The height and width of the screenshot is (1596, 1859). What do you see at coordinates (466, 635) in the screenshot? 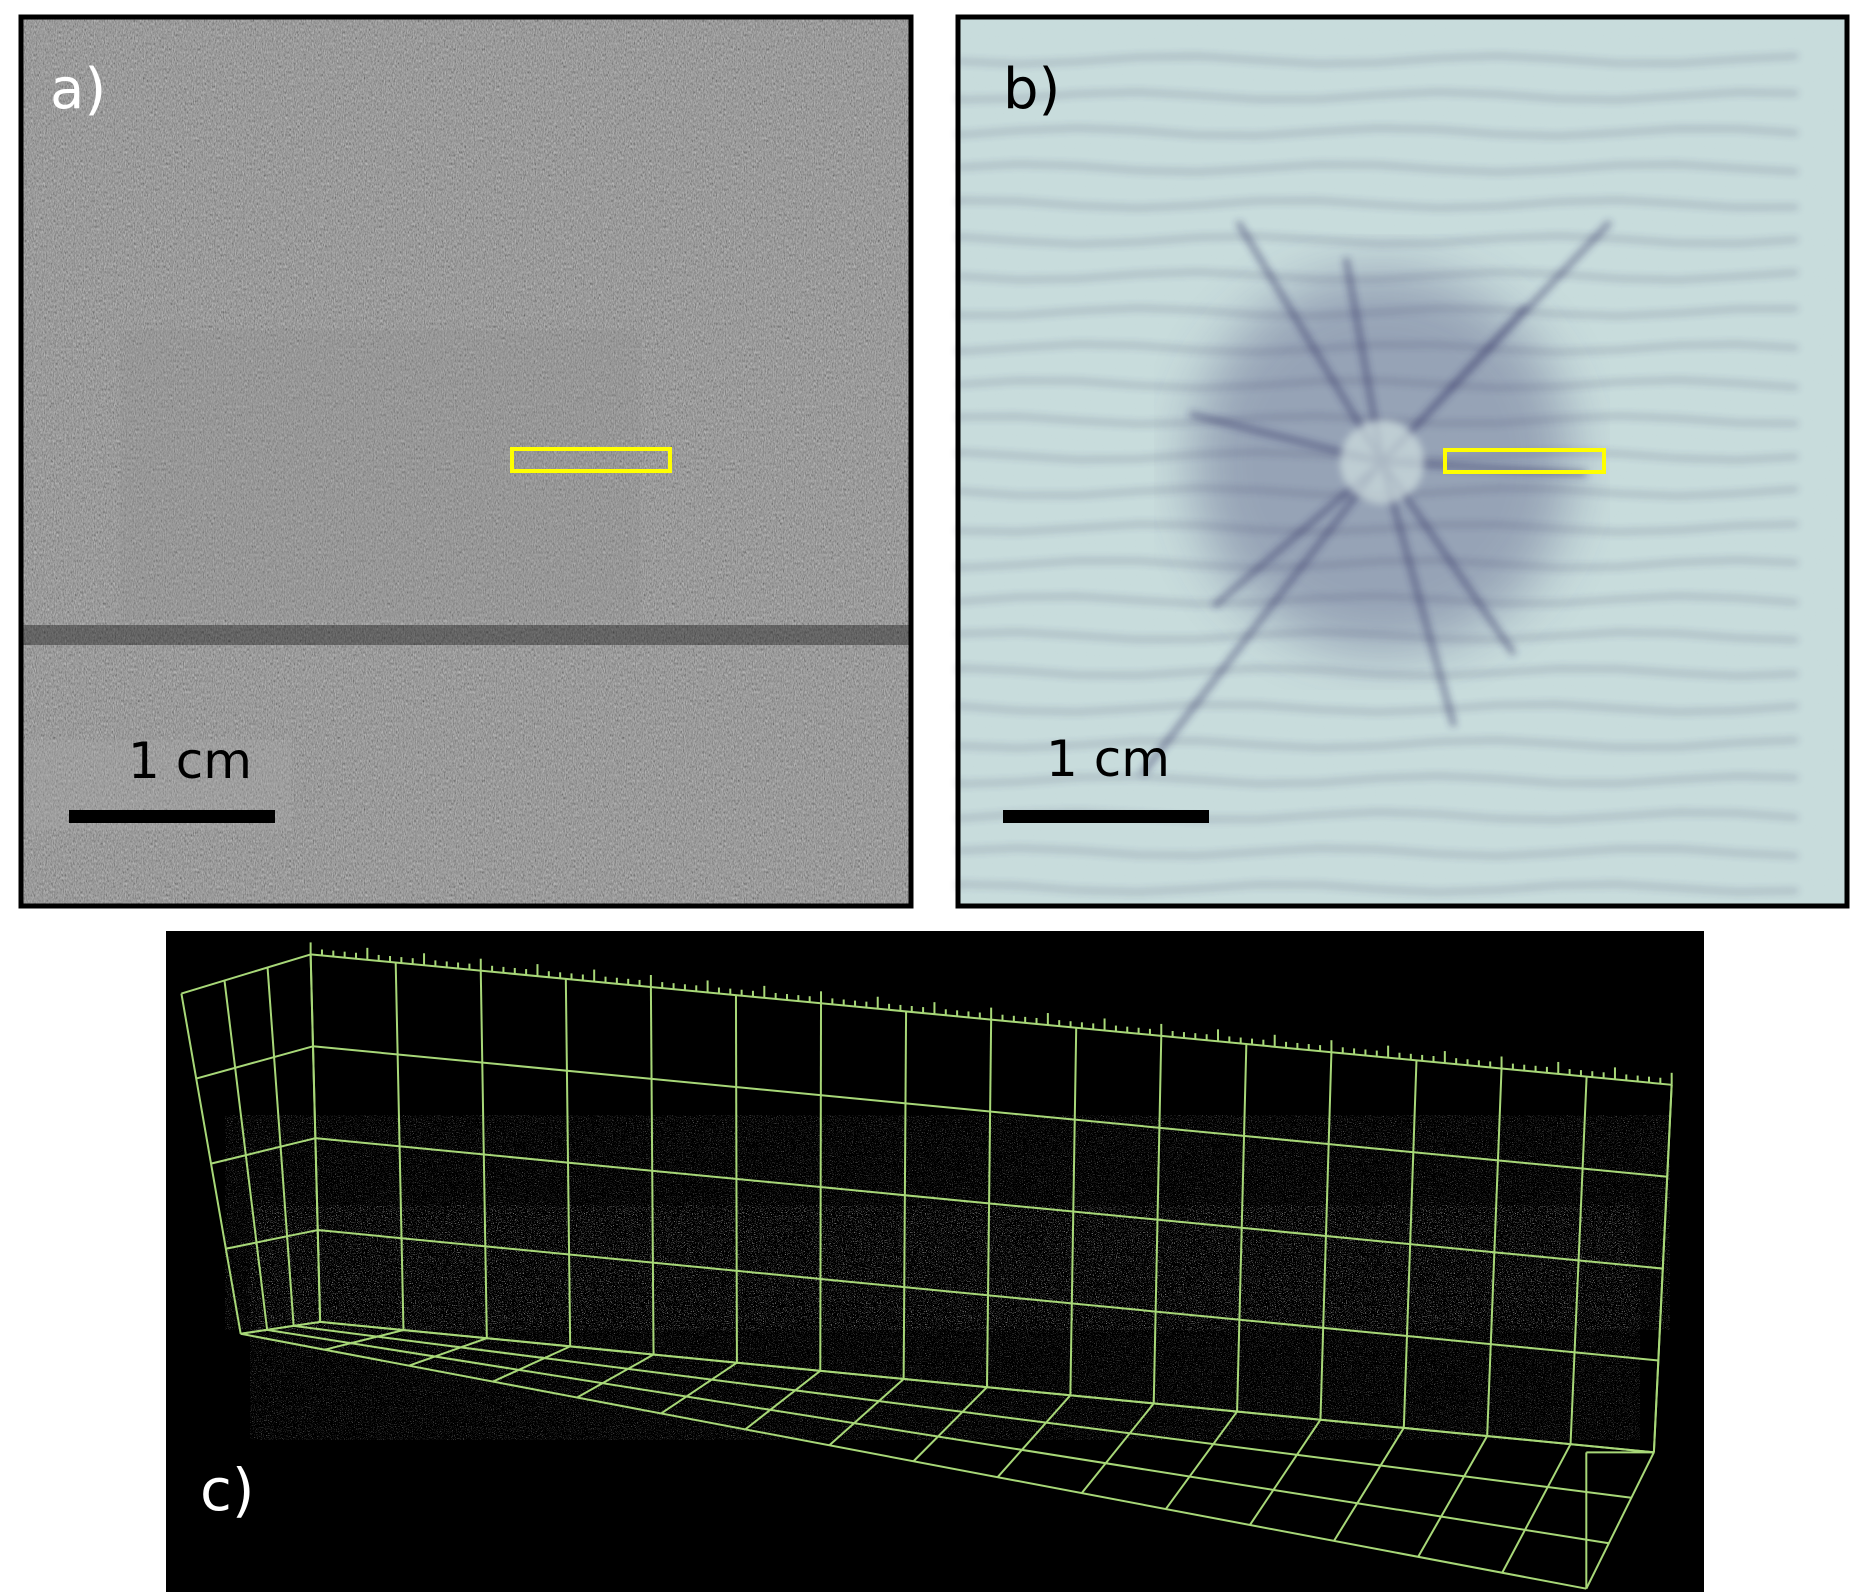
I see `image-a-band` at bounding box center [466, 635].